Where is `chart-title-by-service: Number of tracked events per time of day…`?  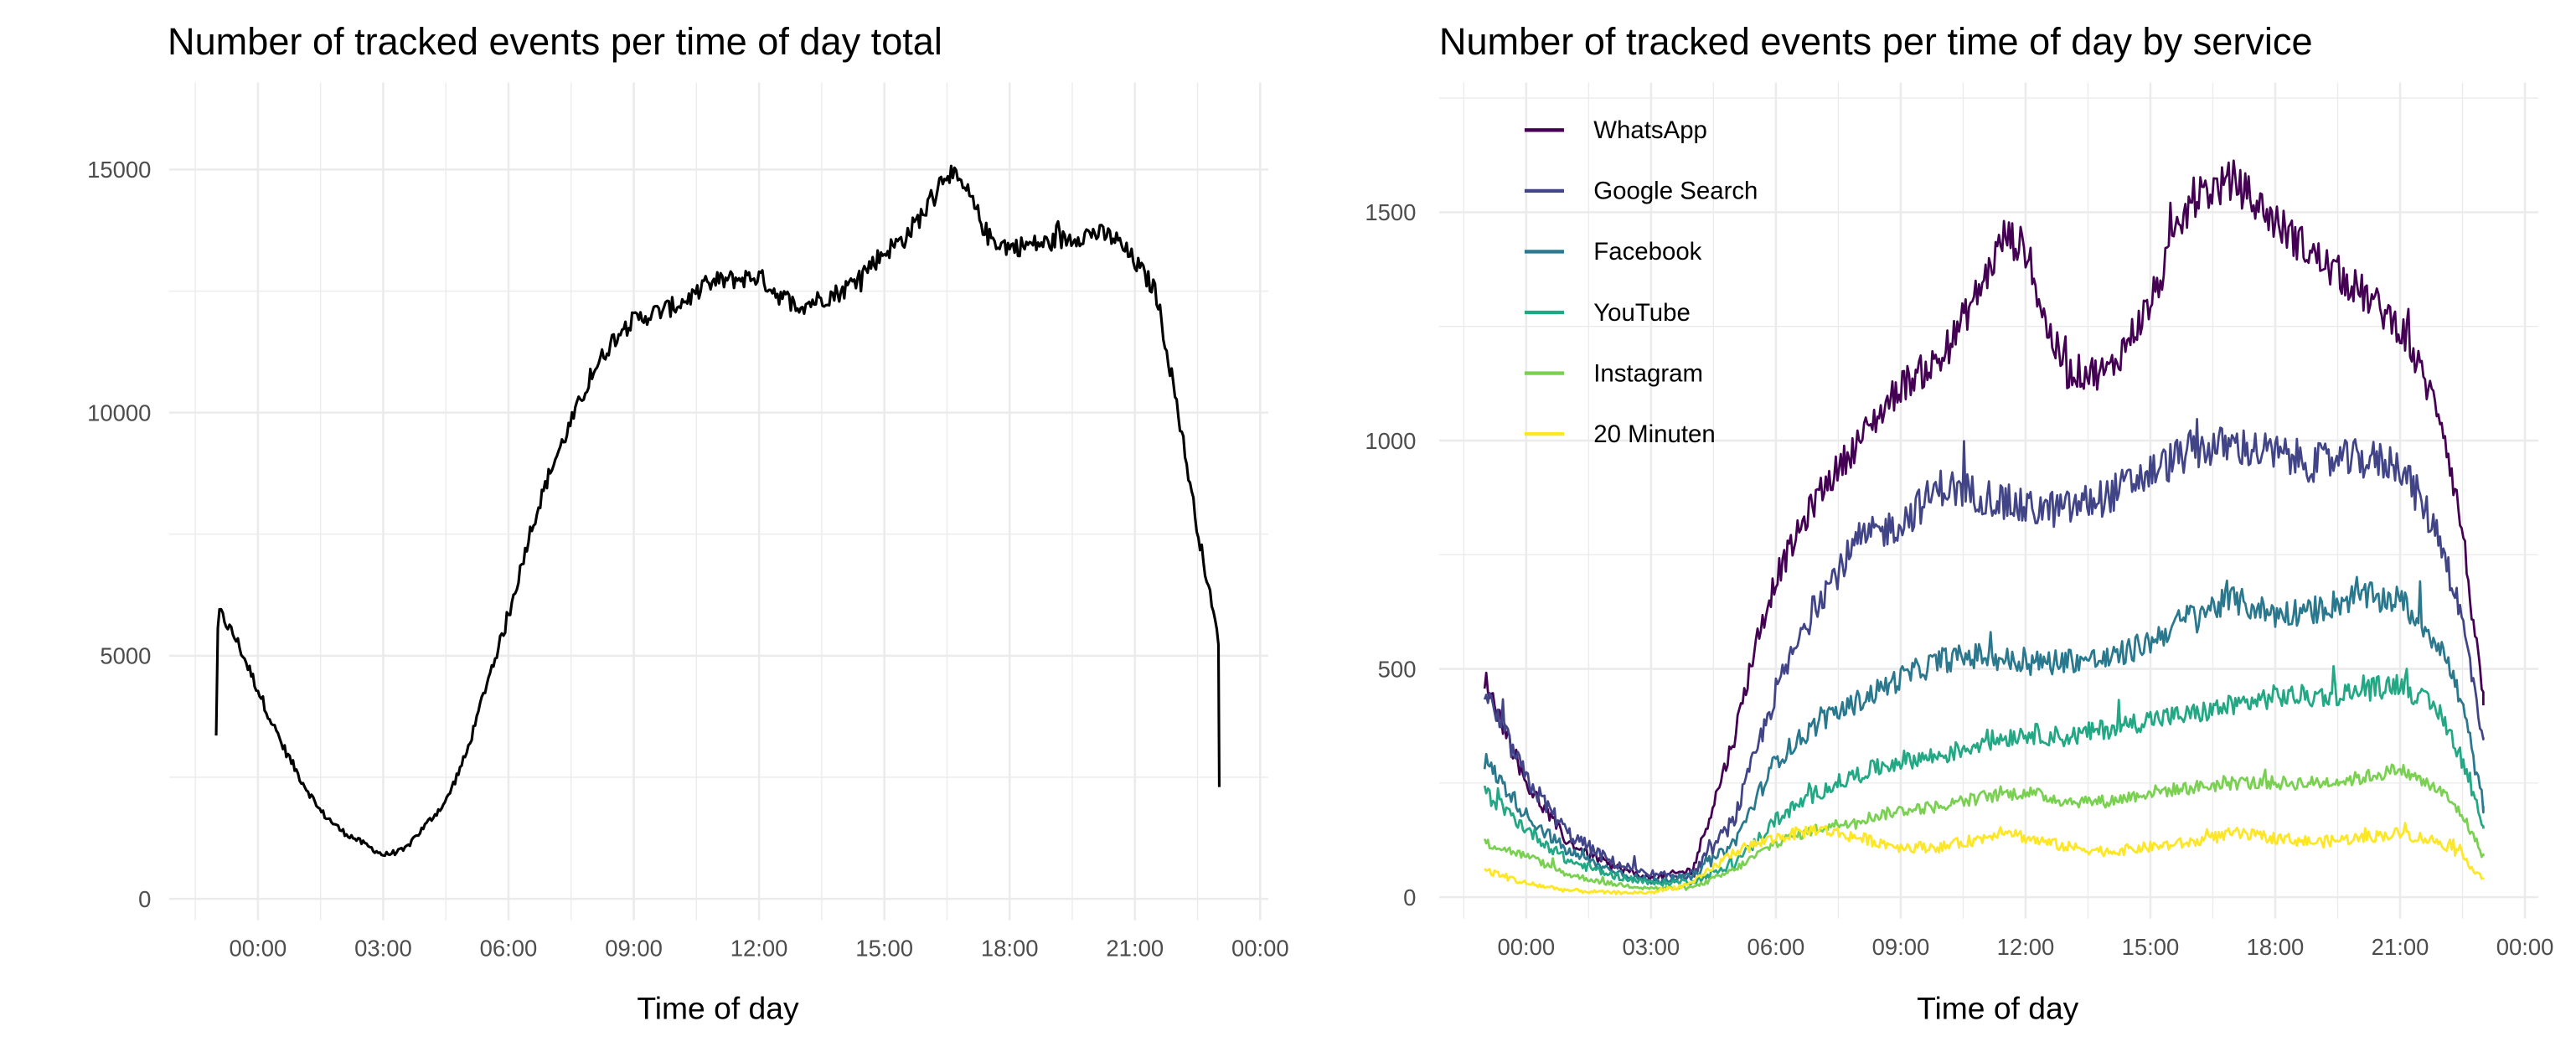
chart-title-by-service: Number of tracked events per time of day… is located at coordinates (1876, 41).